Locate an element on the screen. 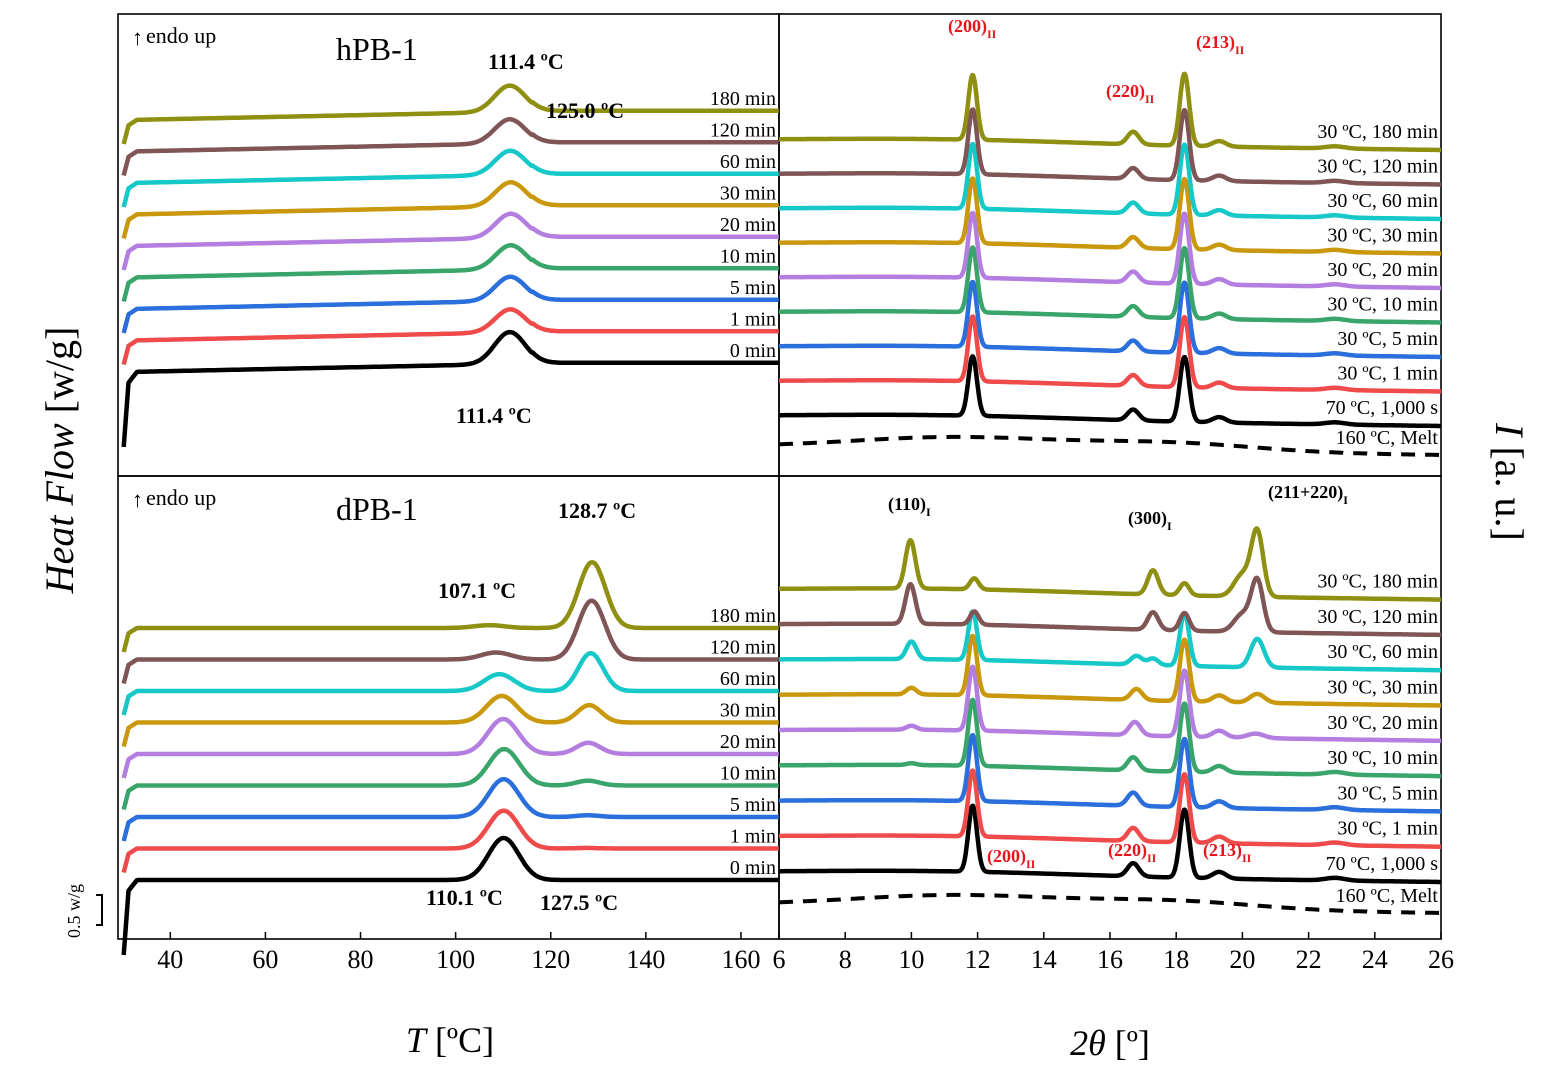  y-axis-label-left: Heat Flow [w/g] is located at coordinates (59, 461).